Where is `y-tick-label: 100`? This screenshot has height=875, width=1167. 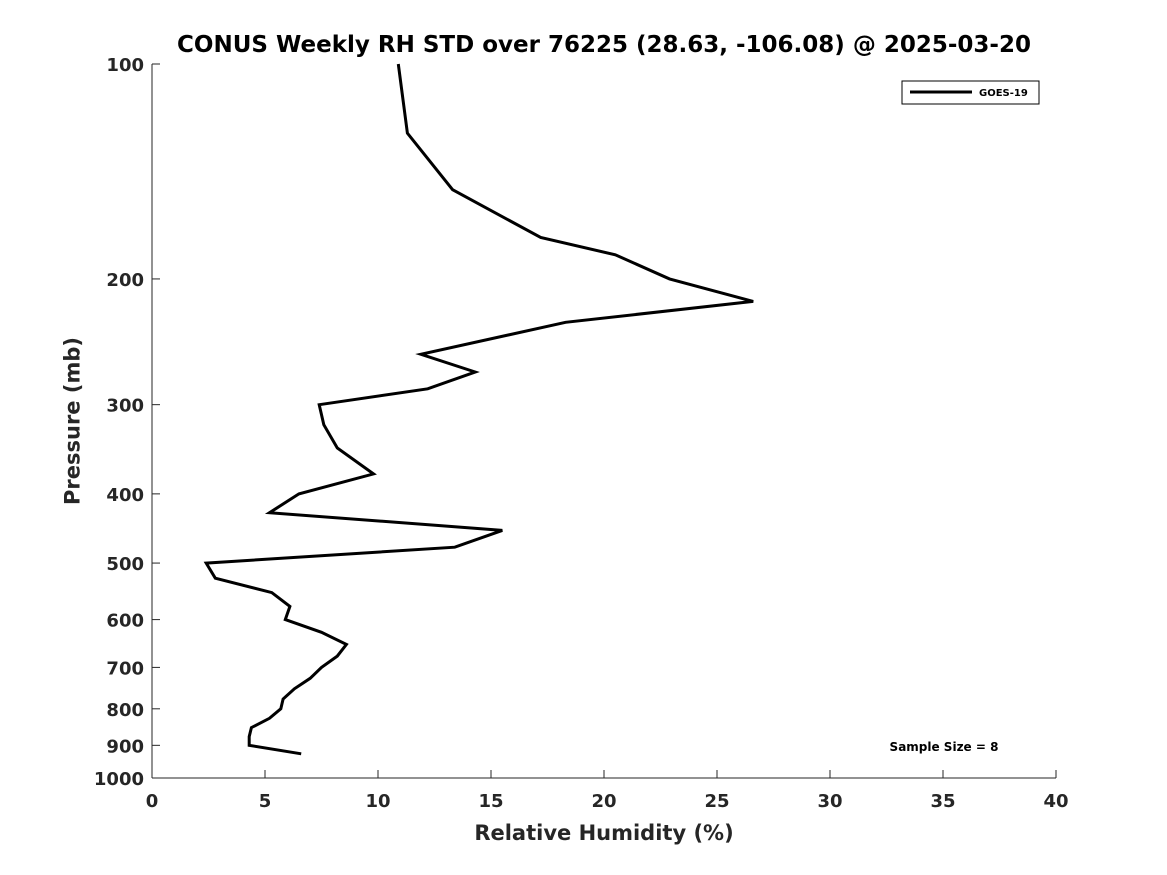
y-tick-label: 100 is located at coordinates (125, 65).